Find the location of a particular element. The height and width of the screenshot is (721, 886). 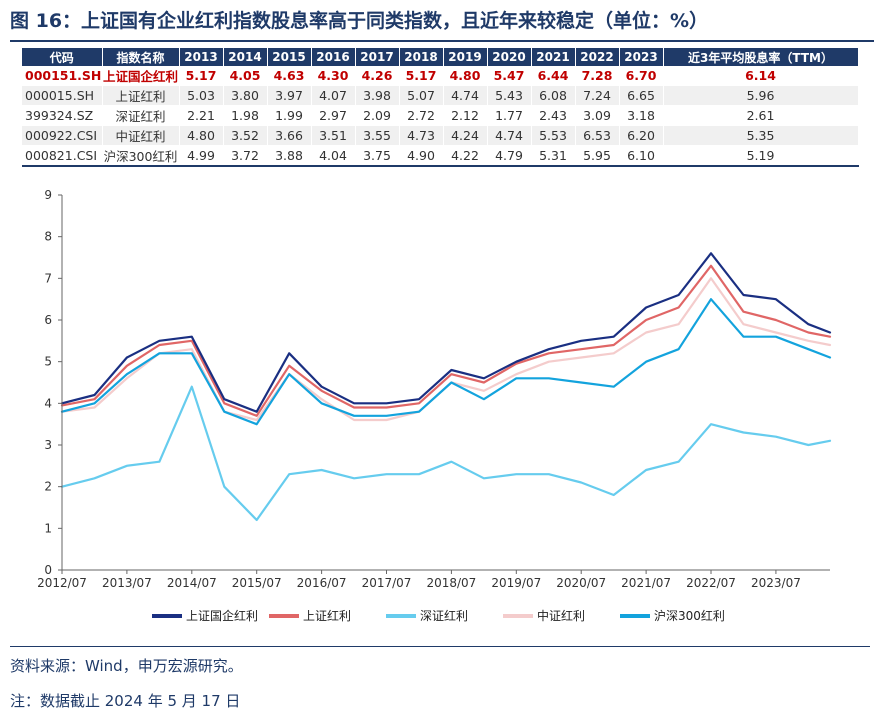

table-cell: 1.99 is located at coordinates (289, 115).